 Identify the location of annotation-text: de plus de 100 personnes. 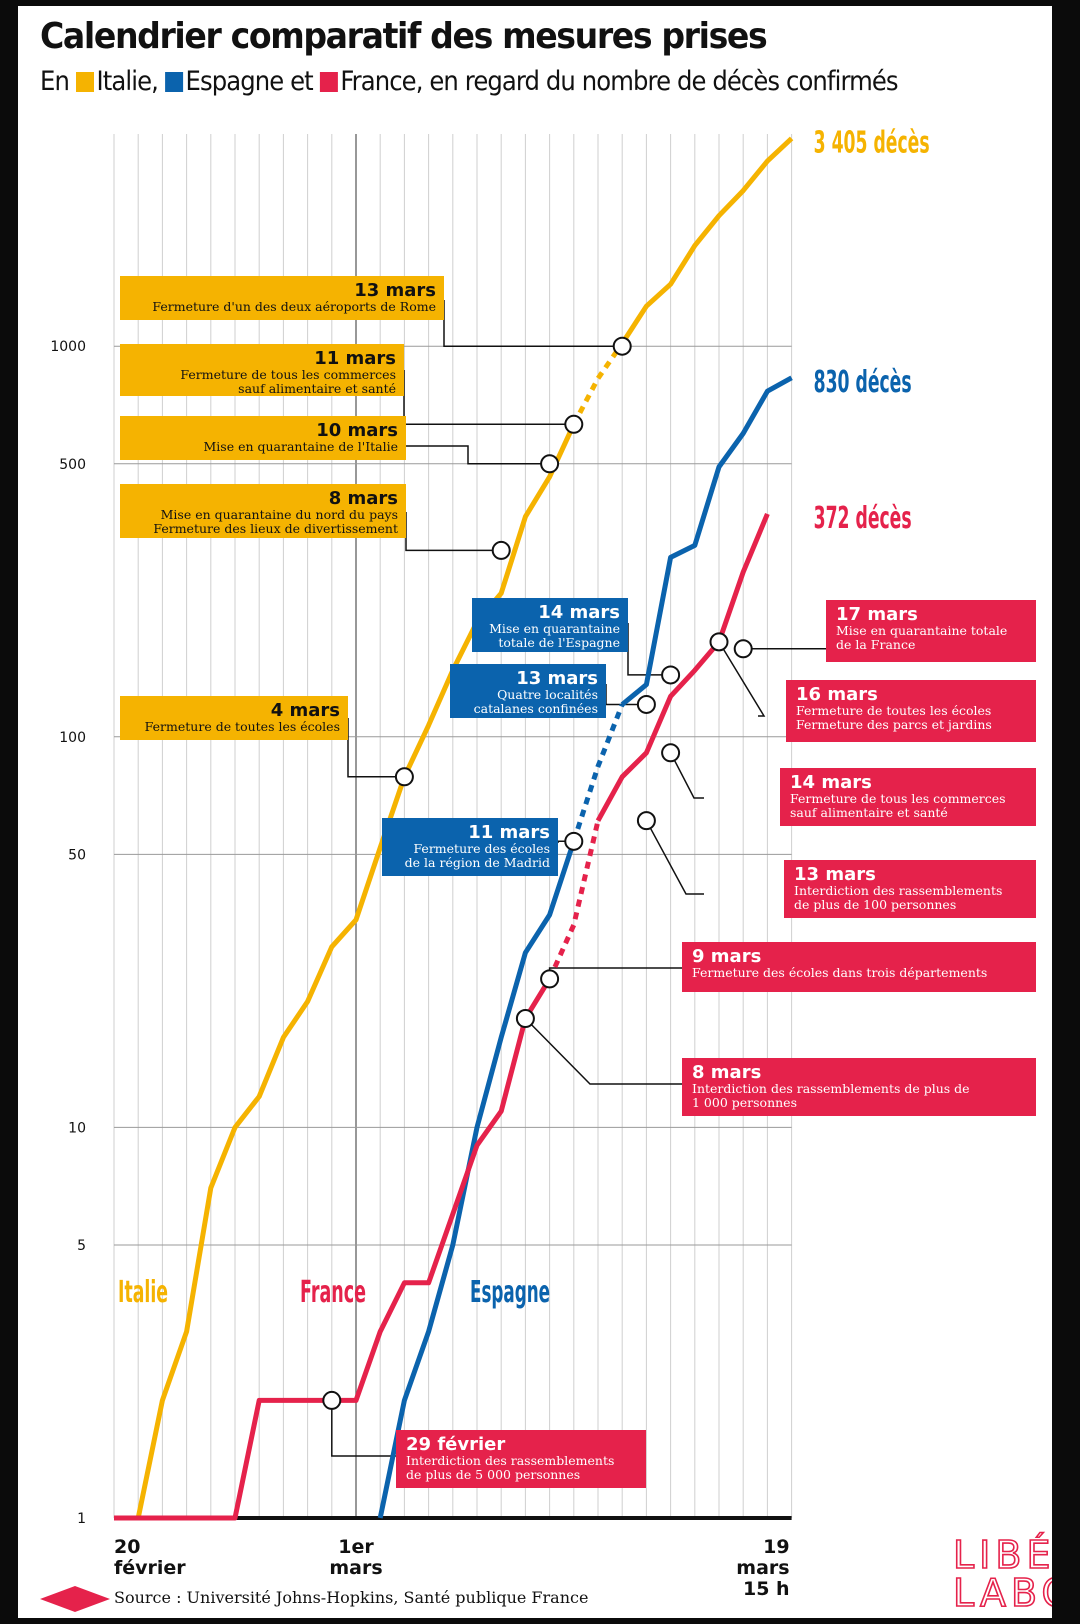
(875, 904).